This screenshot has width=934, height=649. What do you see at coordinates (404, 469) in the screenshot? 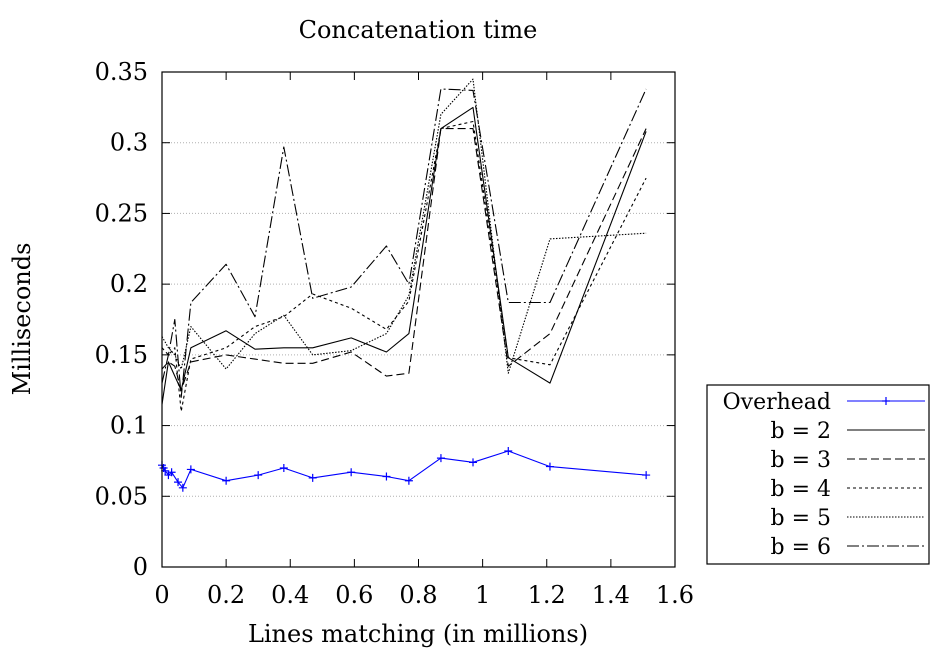
I see `series-line` at bounding box center [404, 469].